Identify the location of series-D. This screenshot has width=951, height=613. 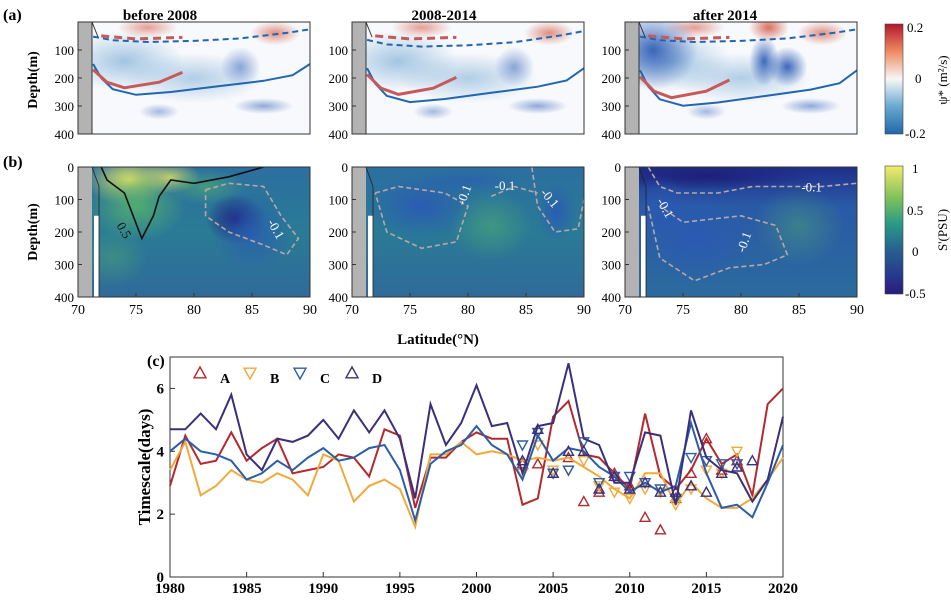
(477, 434).